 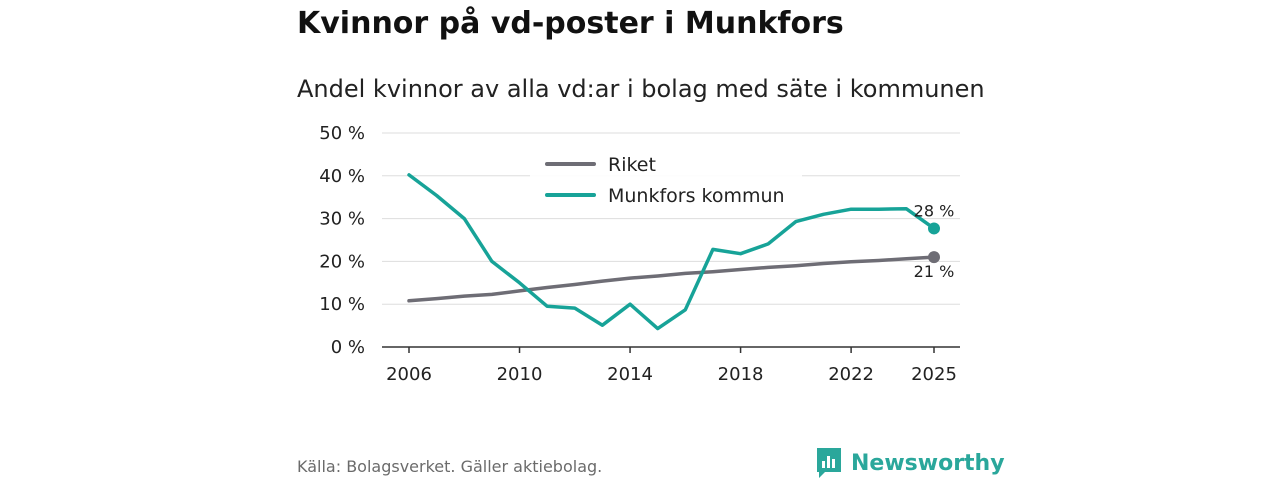 I want to click on series-layer: 21 % 28 %, so click(x=681, y=252).